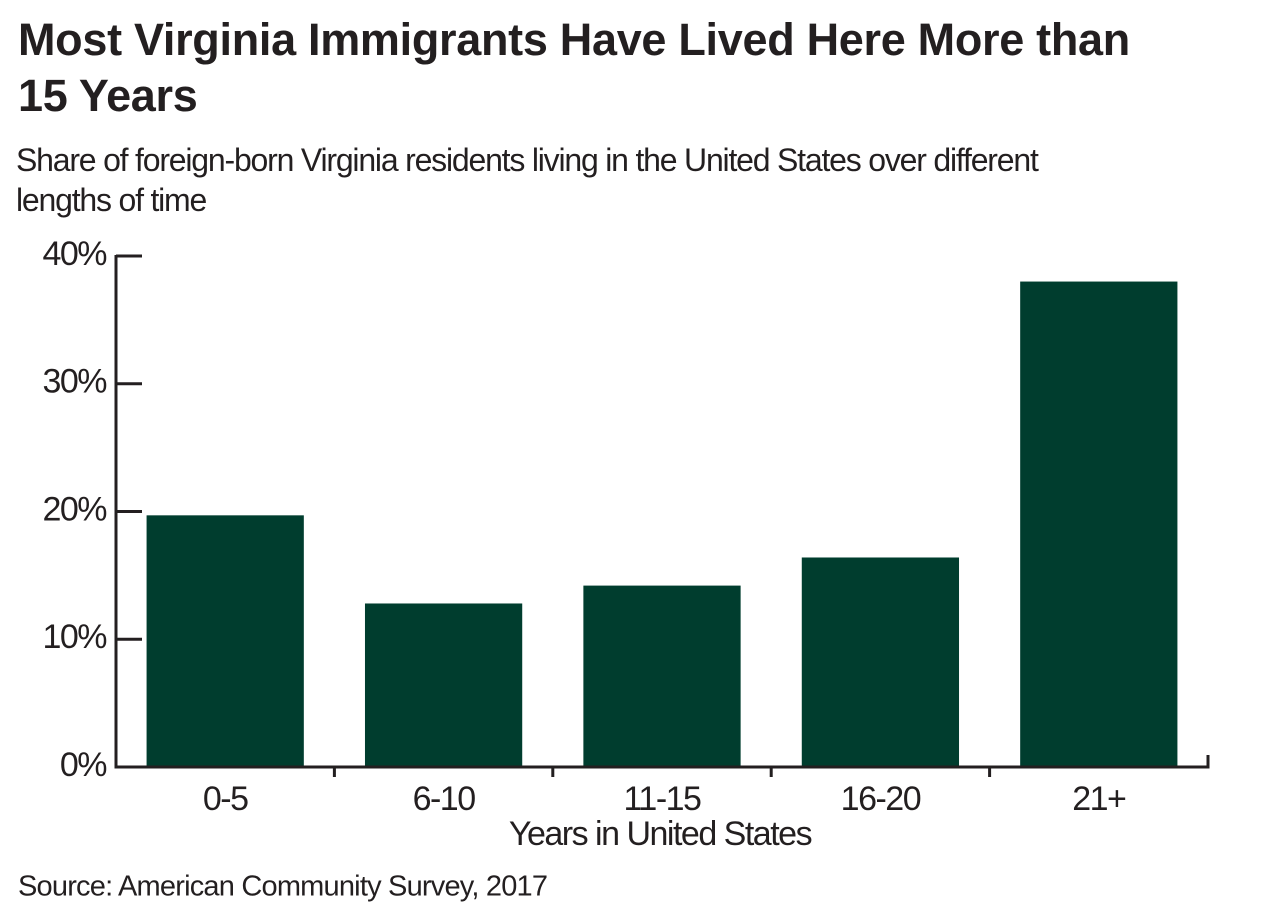  What do you see at coordinates (83, 765) in the screenshot?
I see `y-tick-label: 0%` at bounding box center [83, 765].